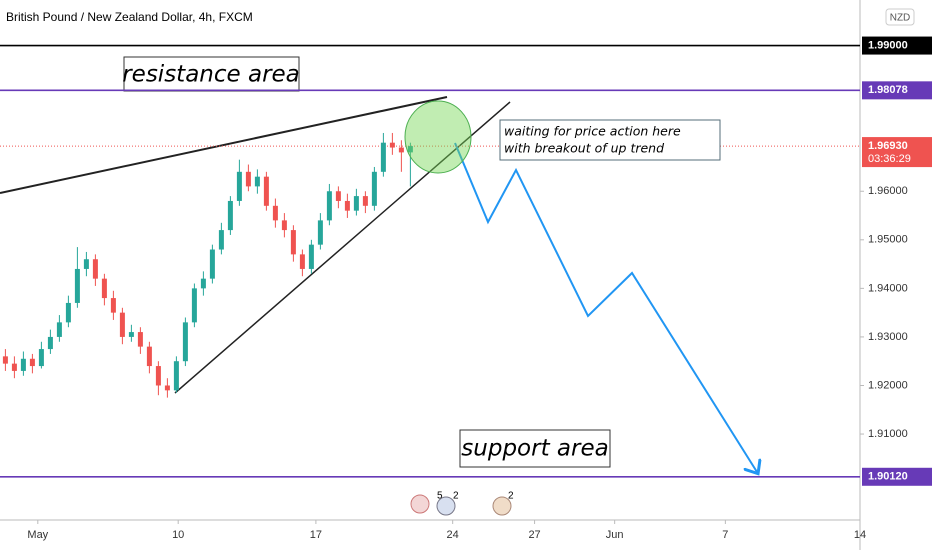 Image resolution: width=932 pixels, height=550 pixels. I want to click on note-box, so click(610, 140).